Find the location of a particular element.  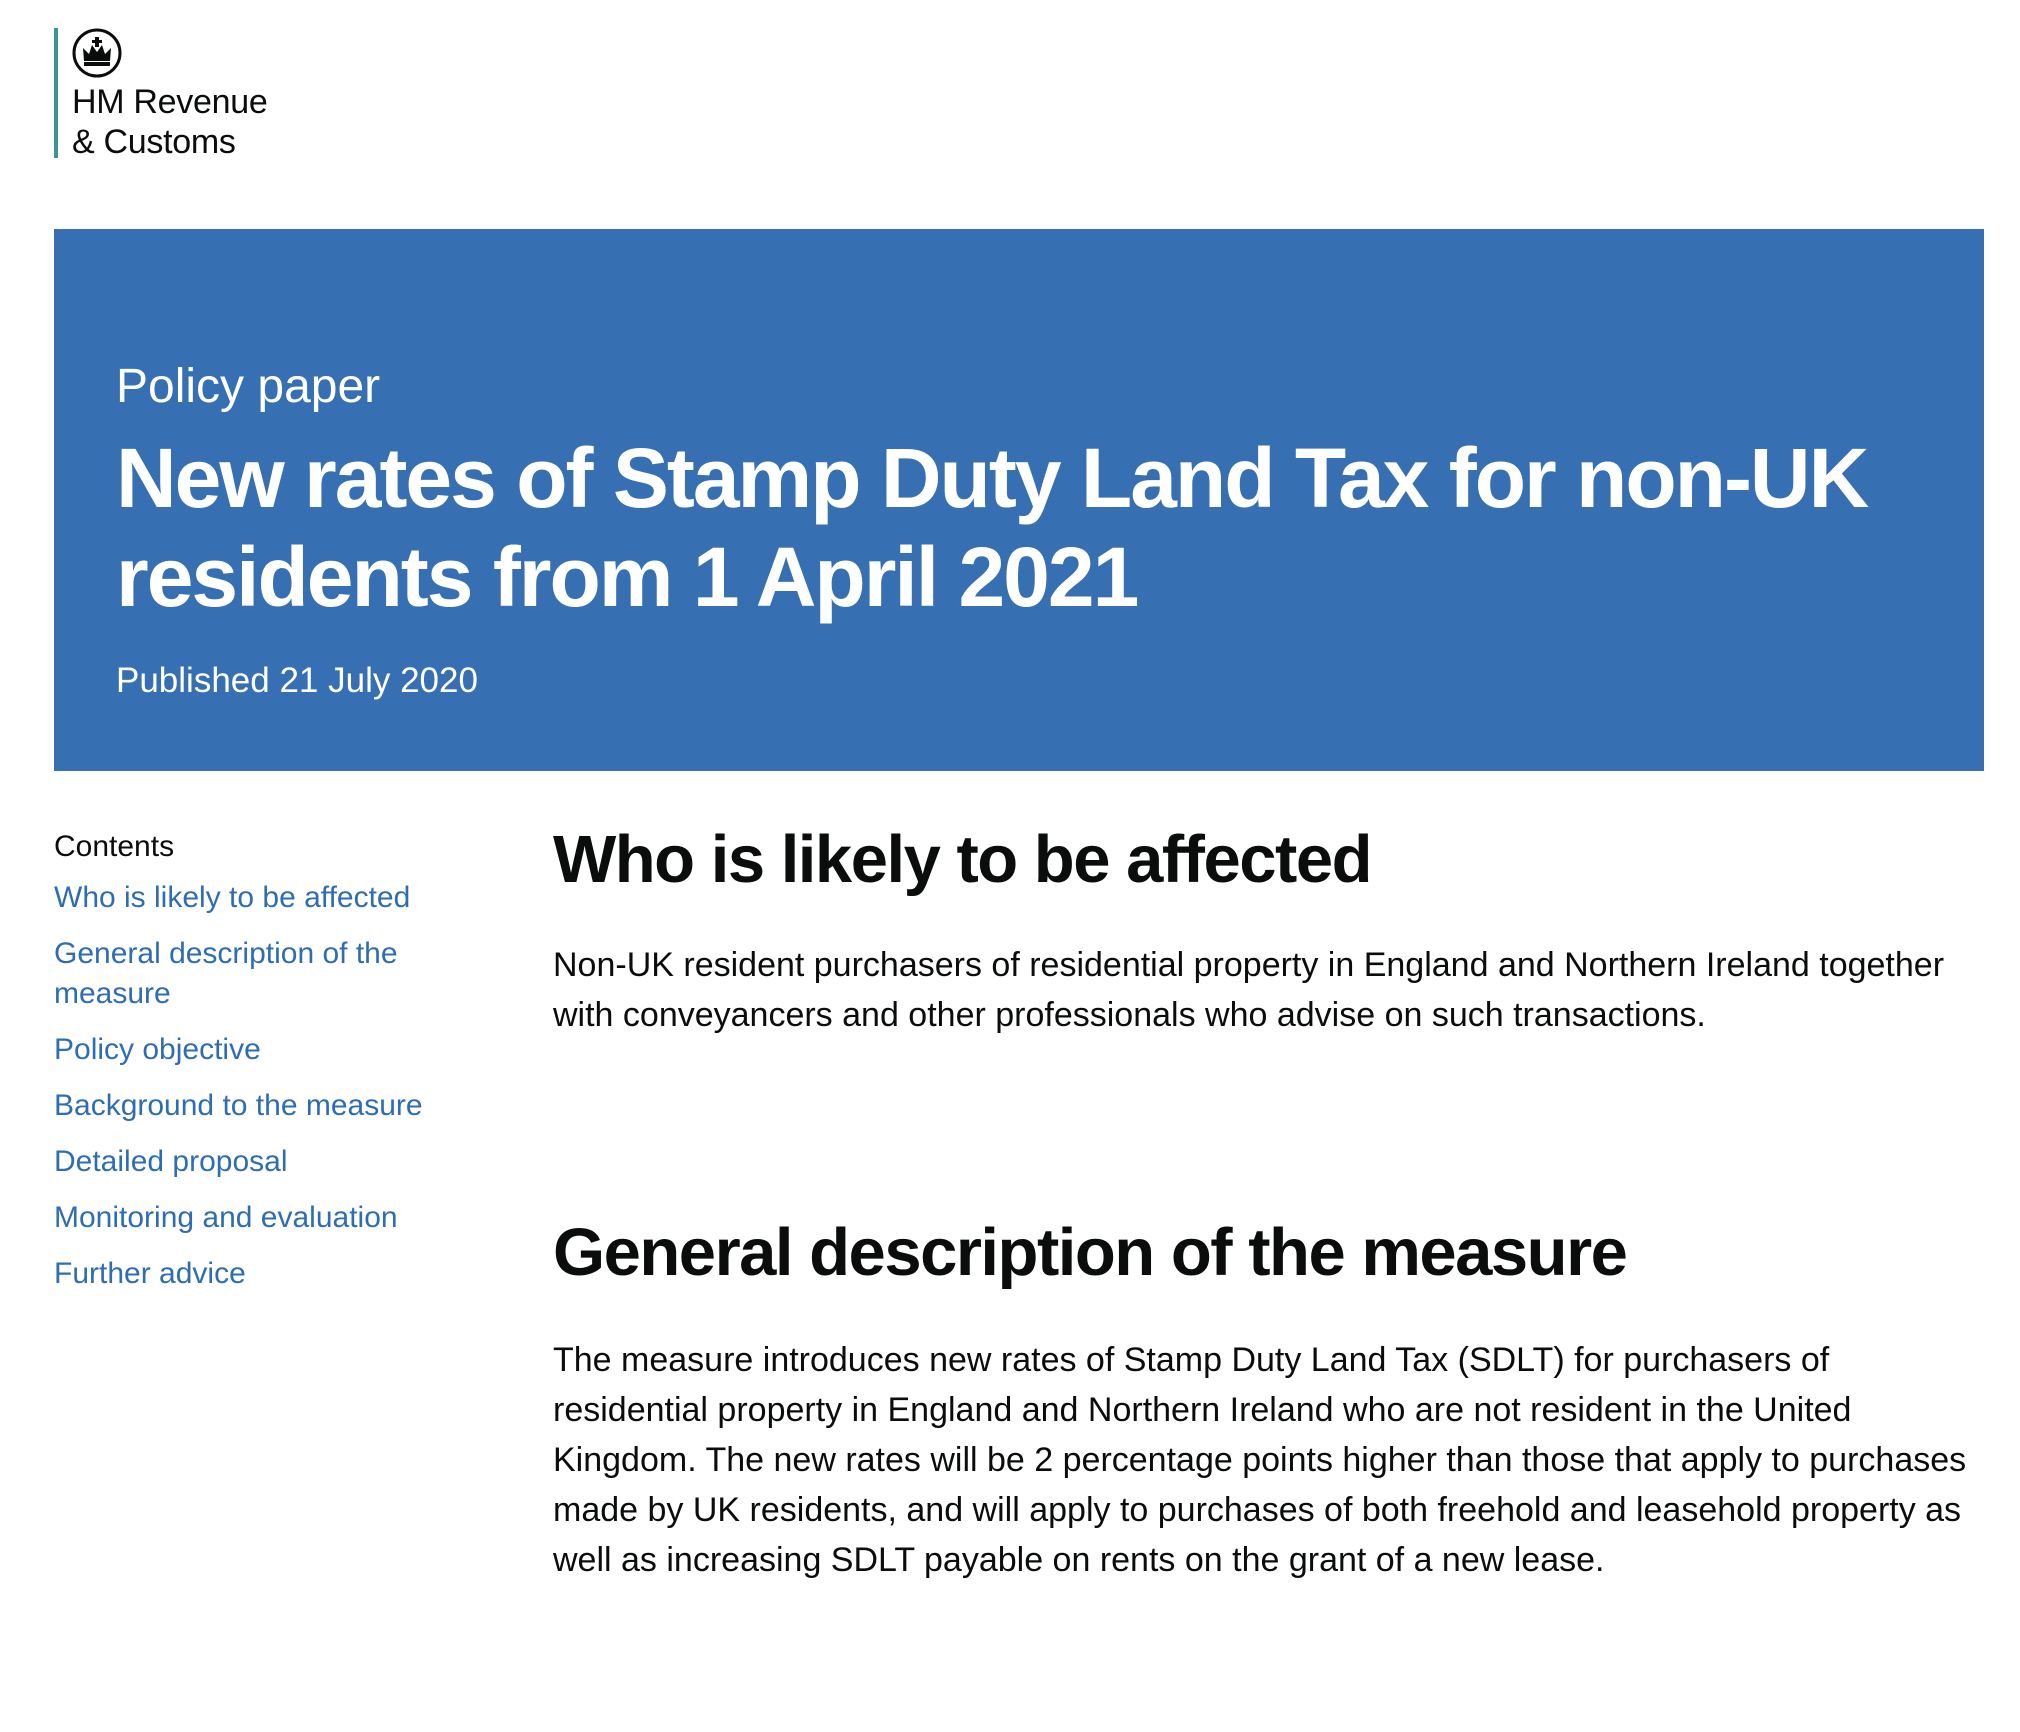

crown-icon is located at coordinates (97, 53).